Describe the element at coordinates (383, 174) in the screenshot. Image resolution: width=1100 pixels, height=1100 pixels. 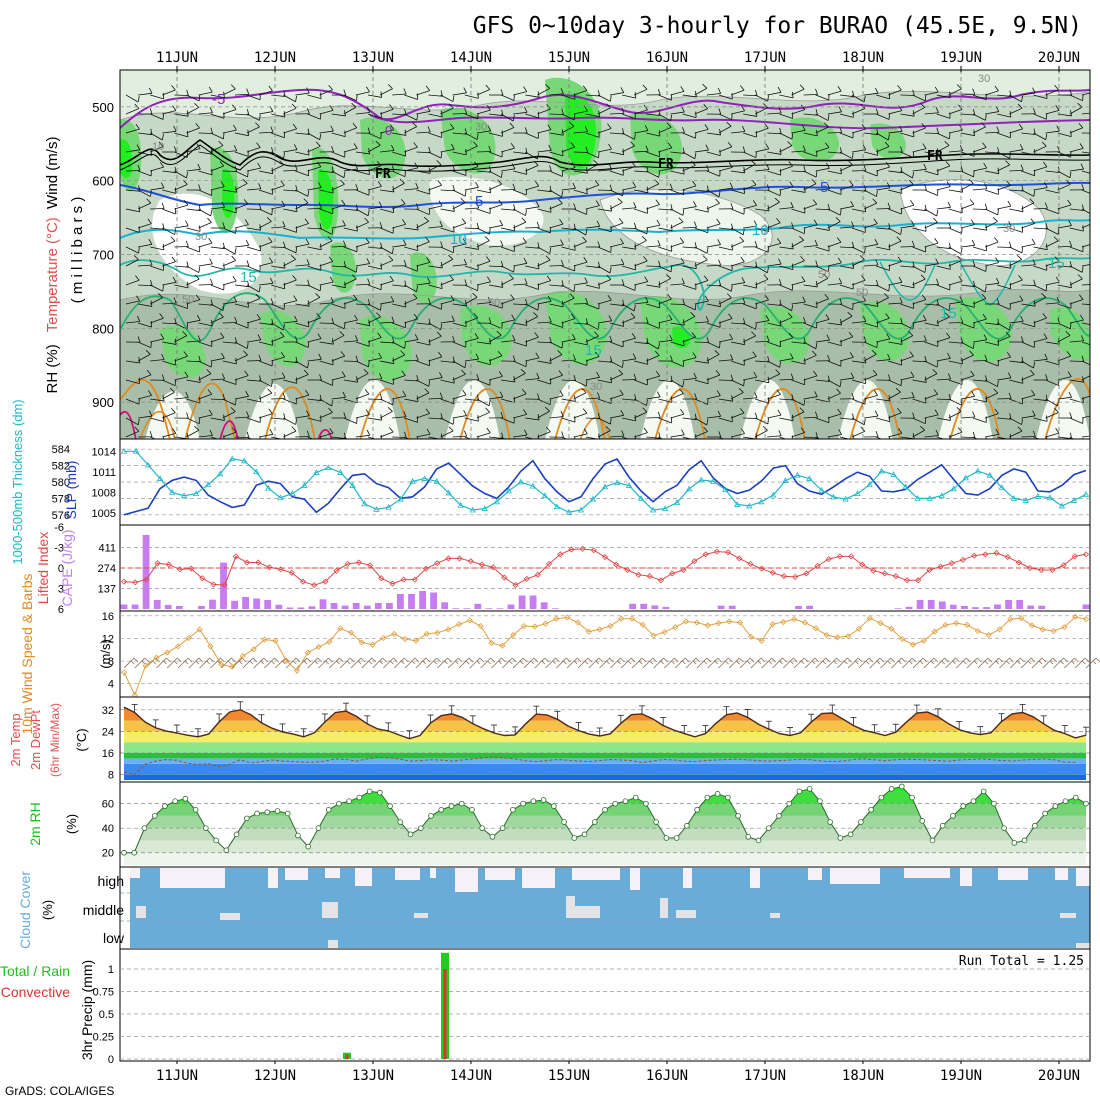
I see `contour-label: FR` at that location.